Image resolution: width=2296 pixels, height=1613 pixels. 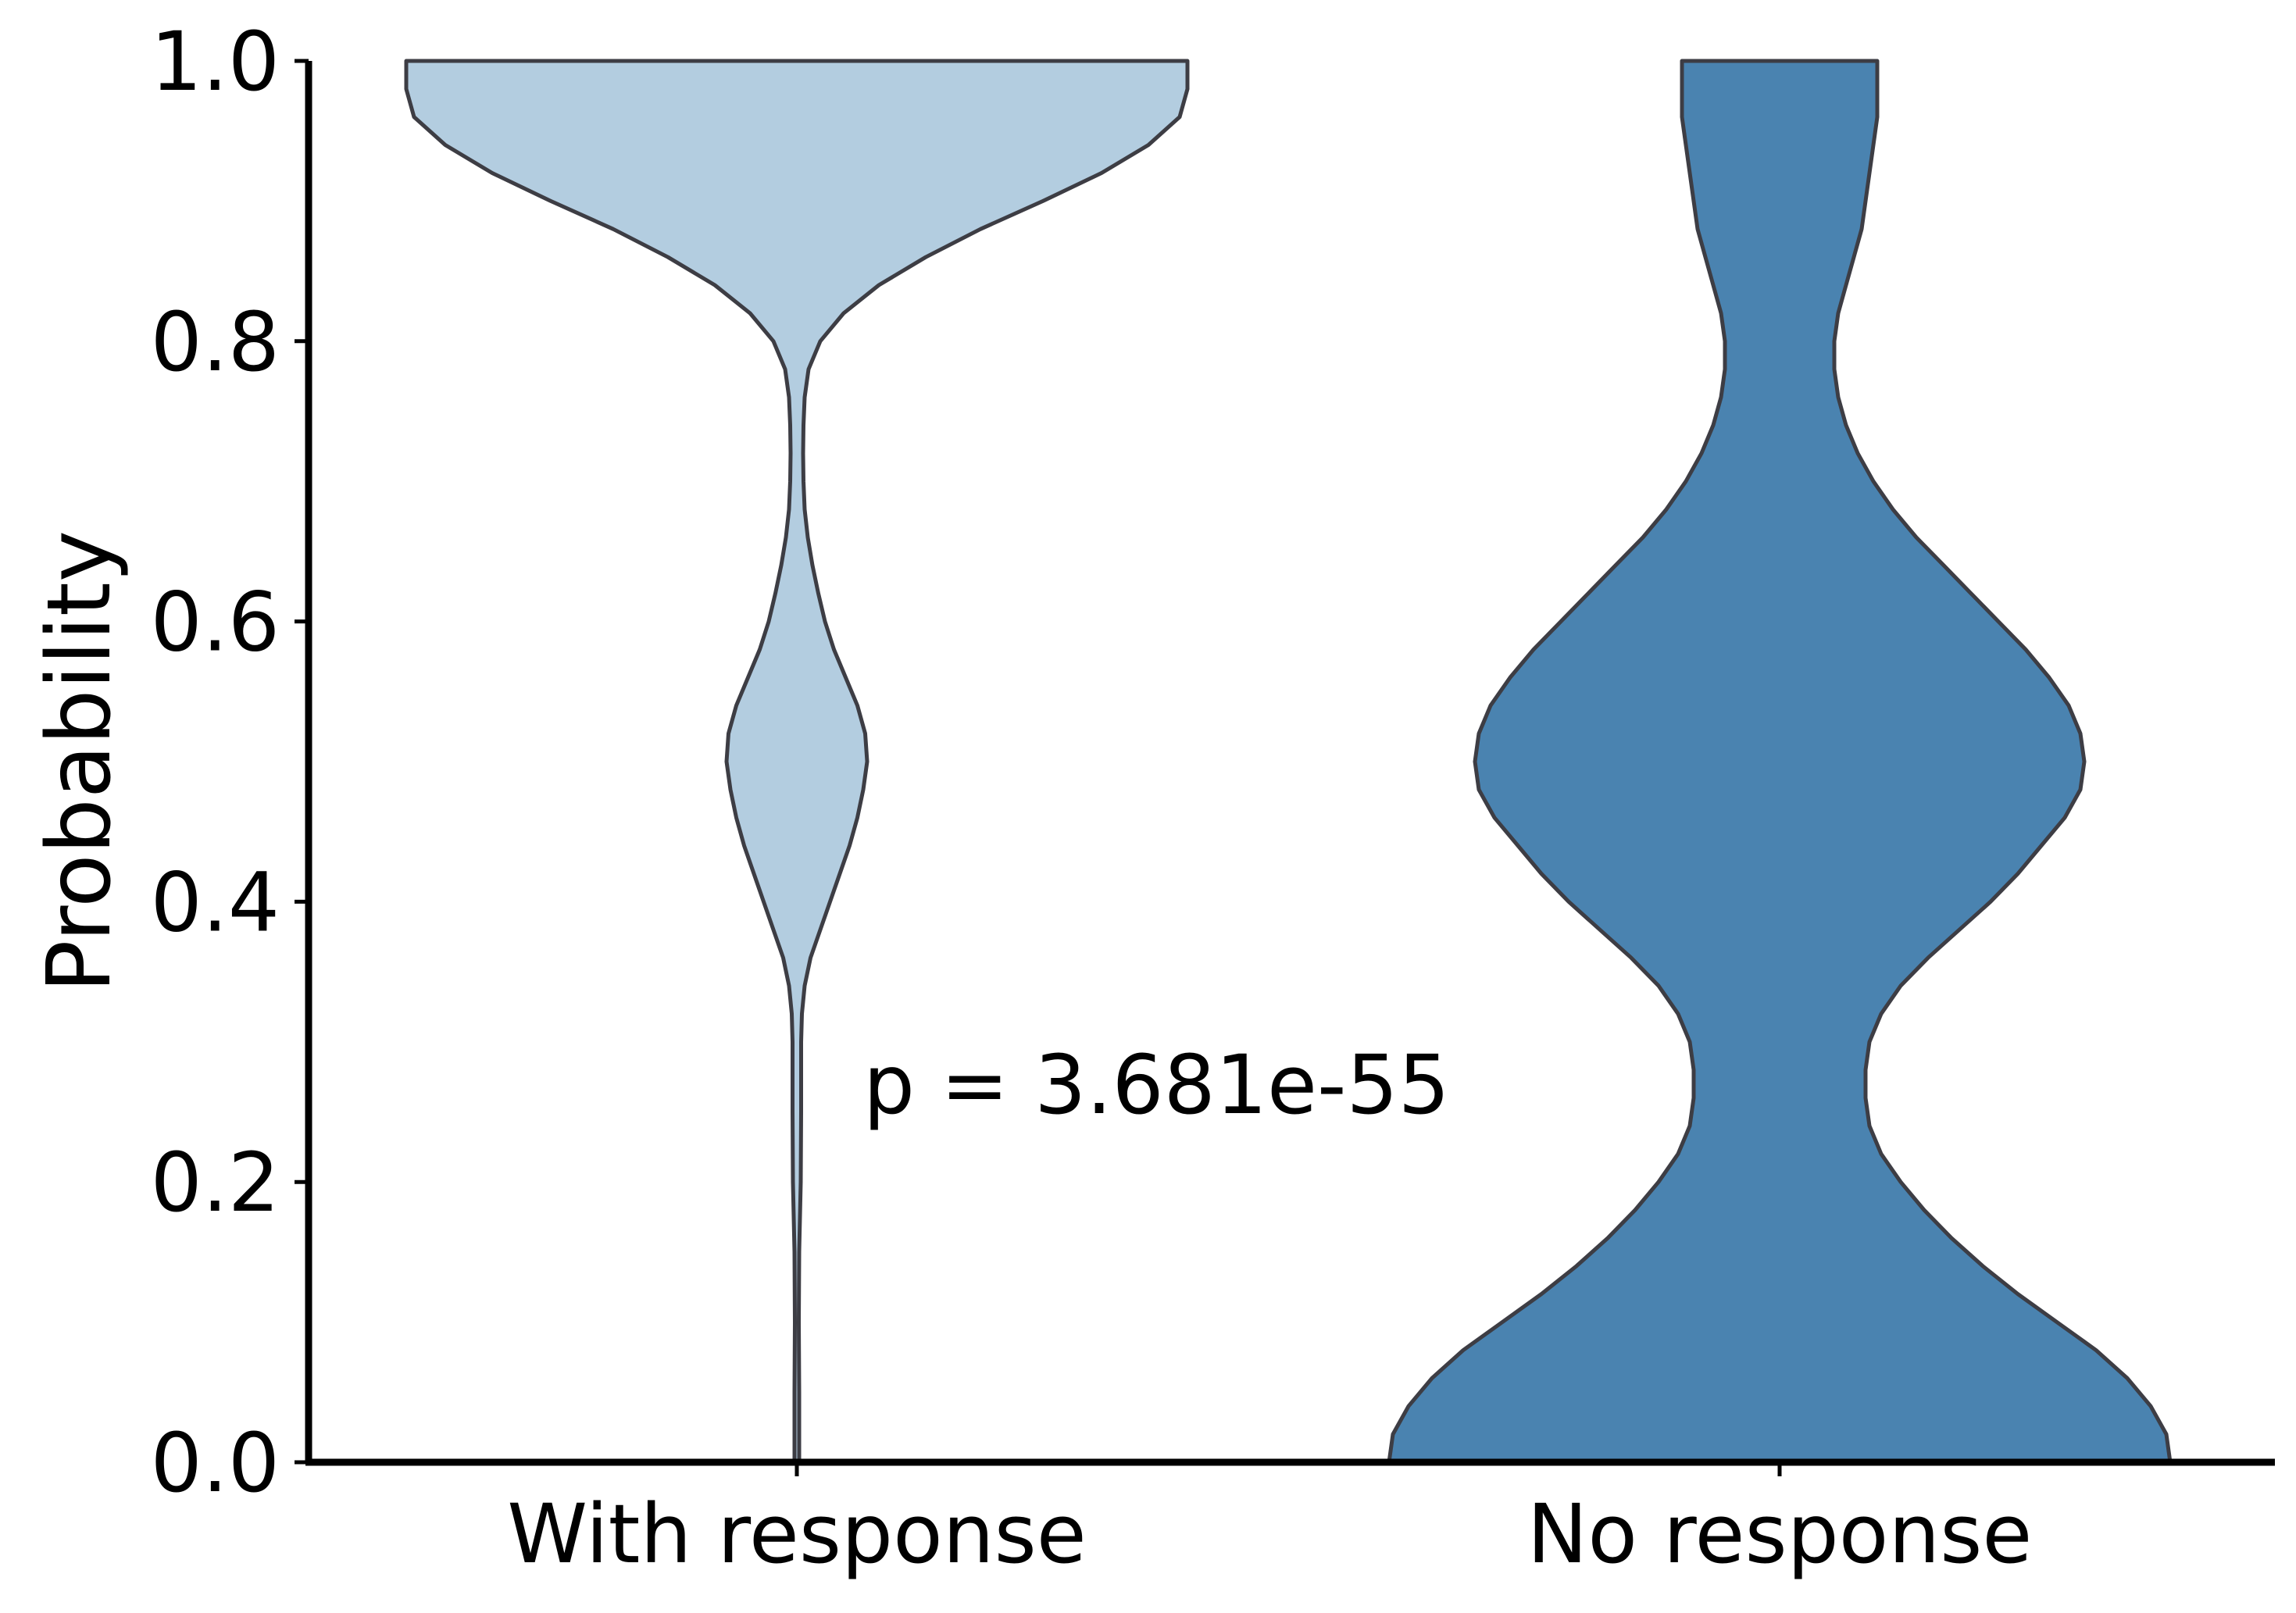 What do you see at coordinates (797, 1534) in the screenshot?
I see `x-tick-label: With response` at bounding box center [797, 1534].